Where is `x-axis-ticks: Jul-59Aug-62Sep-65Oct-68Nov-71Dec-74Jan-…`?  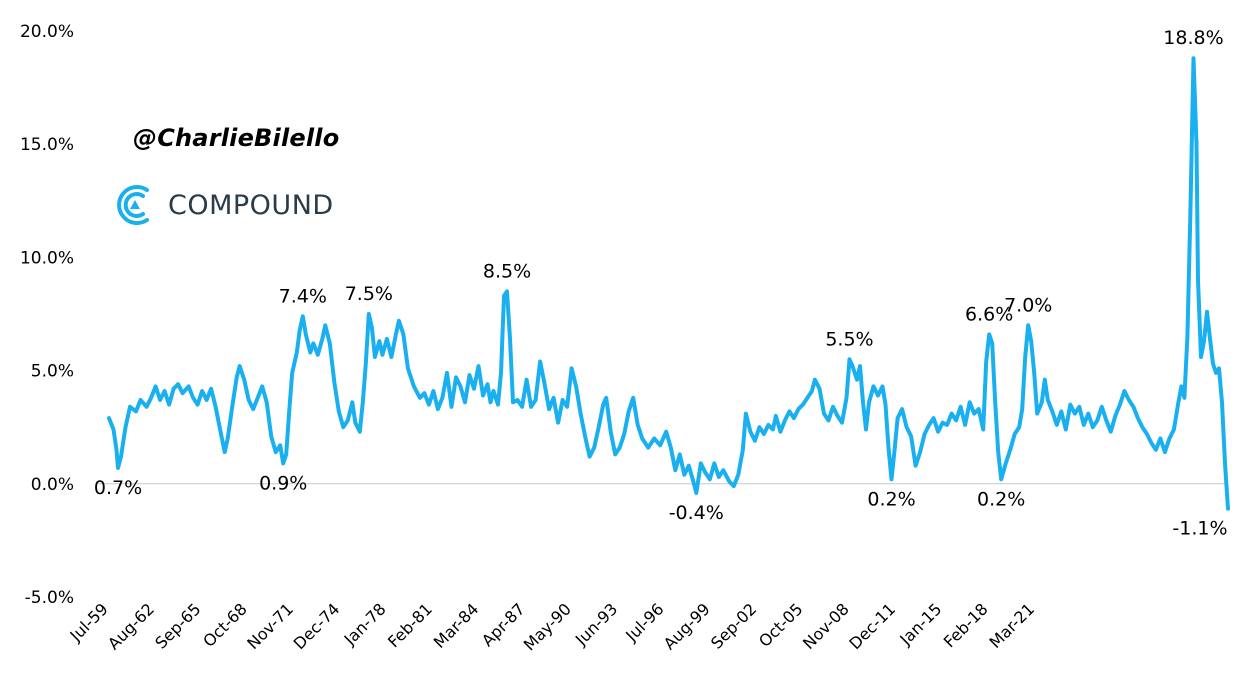
x-axis-ticks: Jul-59Aug-62Sep-65Oct-68Nov-71Dec-74Jan-… is located at coordinates (552, 626).